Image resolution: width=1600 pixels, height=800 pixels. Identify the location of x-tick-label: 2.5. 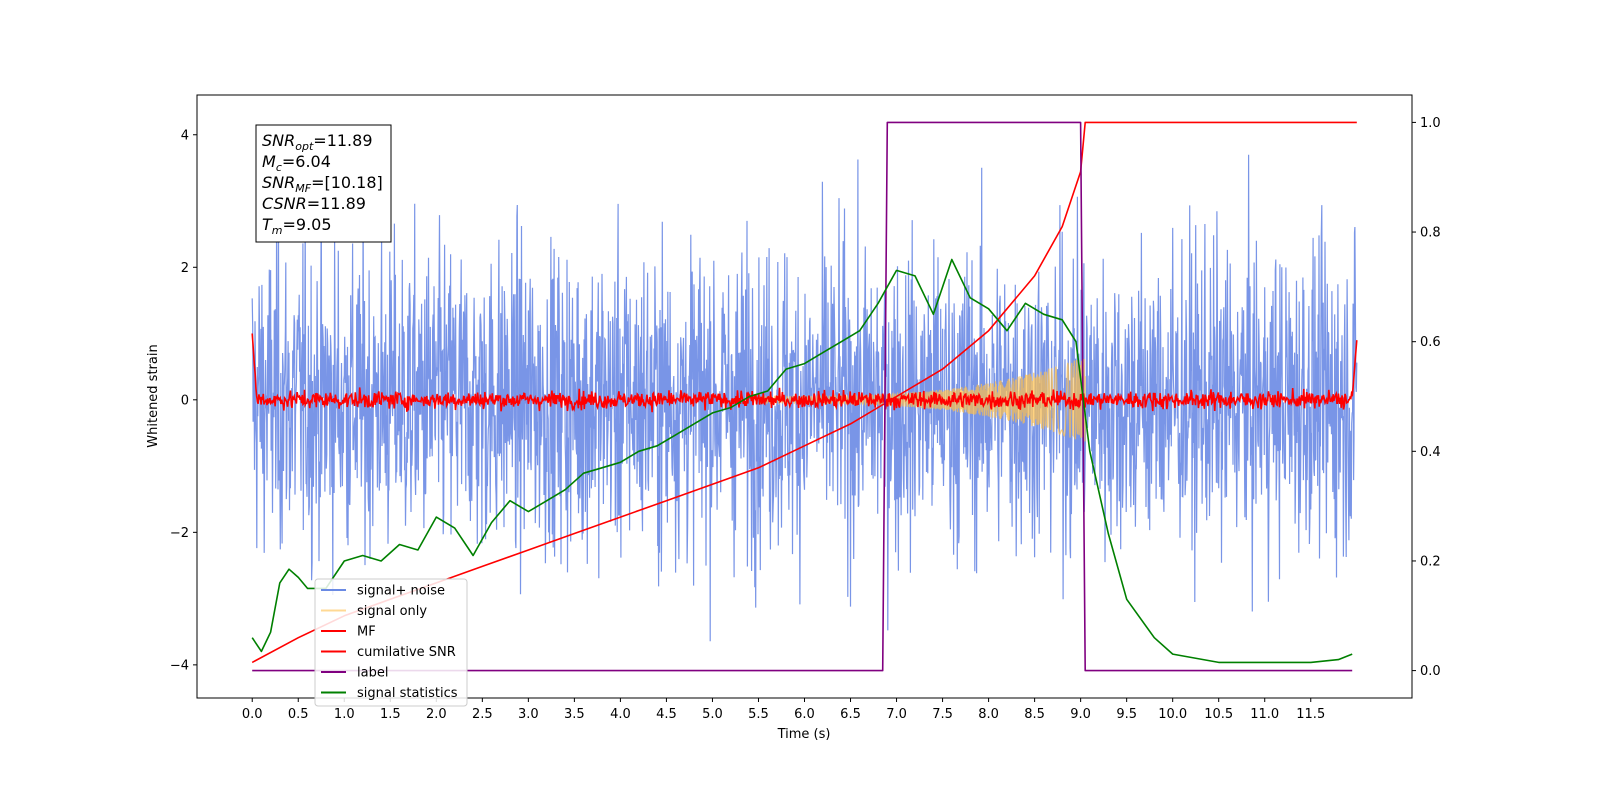
(482, 714).